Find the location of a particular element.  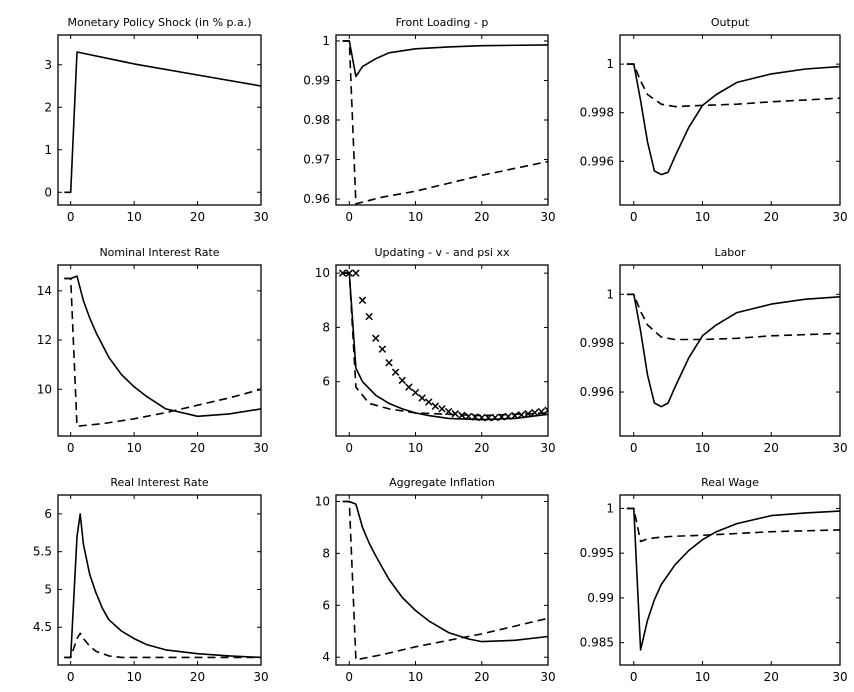

subplot-6: Labor 0 10 20 30 0.996 0.998 1 is located at coordinates (714, 350).